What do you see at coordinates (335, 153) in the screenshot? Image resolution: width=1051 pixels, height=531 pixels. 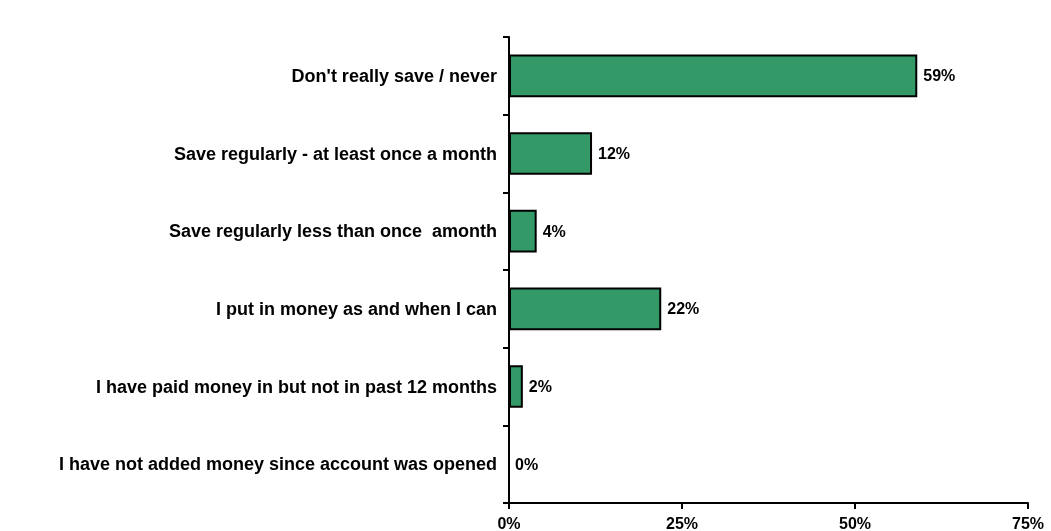 I see `y-tick-label: Save regularly - at least once a month` at bounding box center [335, 153].